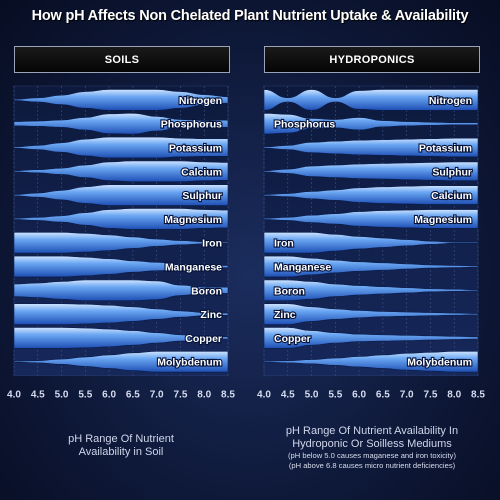 Image resolution: width=500 pixels, height=500 pixels. Describe the element at coordinates (195, 149) in the screenshot. I see `soils-label-potassium: Potassium` at that location.